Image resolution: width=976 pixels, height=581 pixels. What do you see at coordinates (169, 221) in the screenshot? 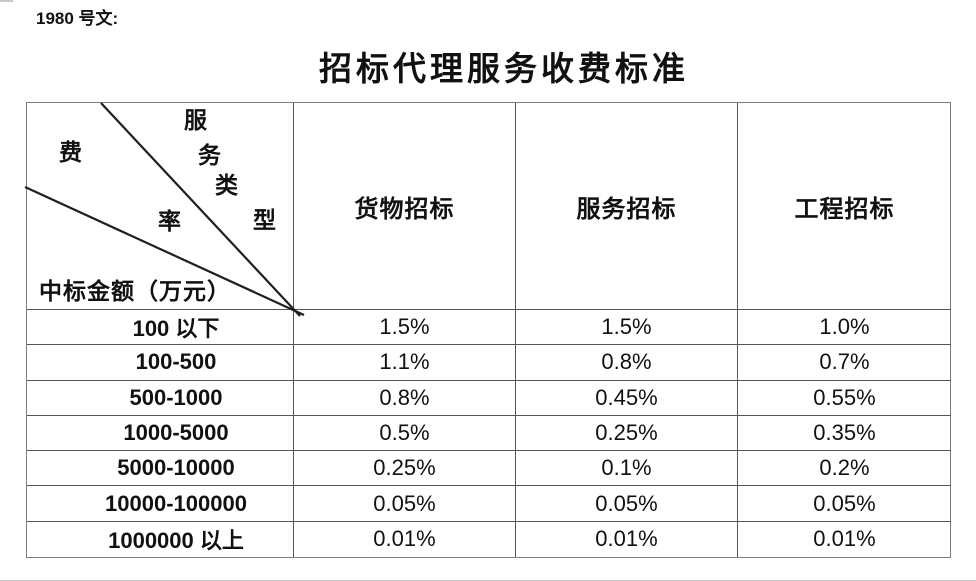
I see `corner-rate-char: 率` at bounding box center [169, 221].